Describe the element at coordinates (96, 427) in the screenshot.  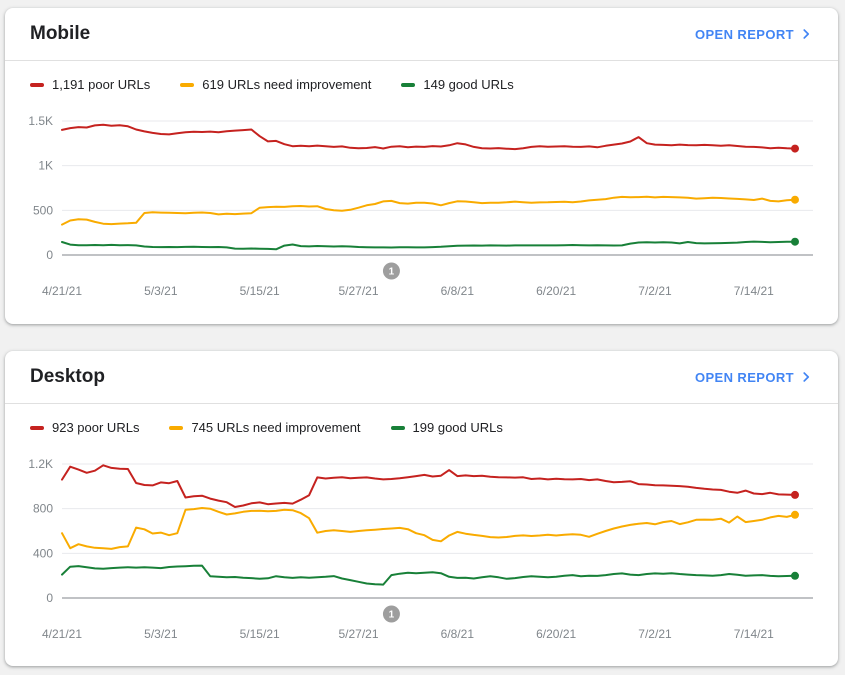
I see `legend-item-label: 923 poor URLs` at that location.